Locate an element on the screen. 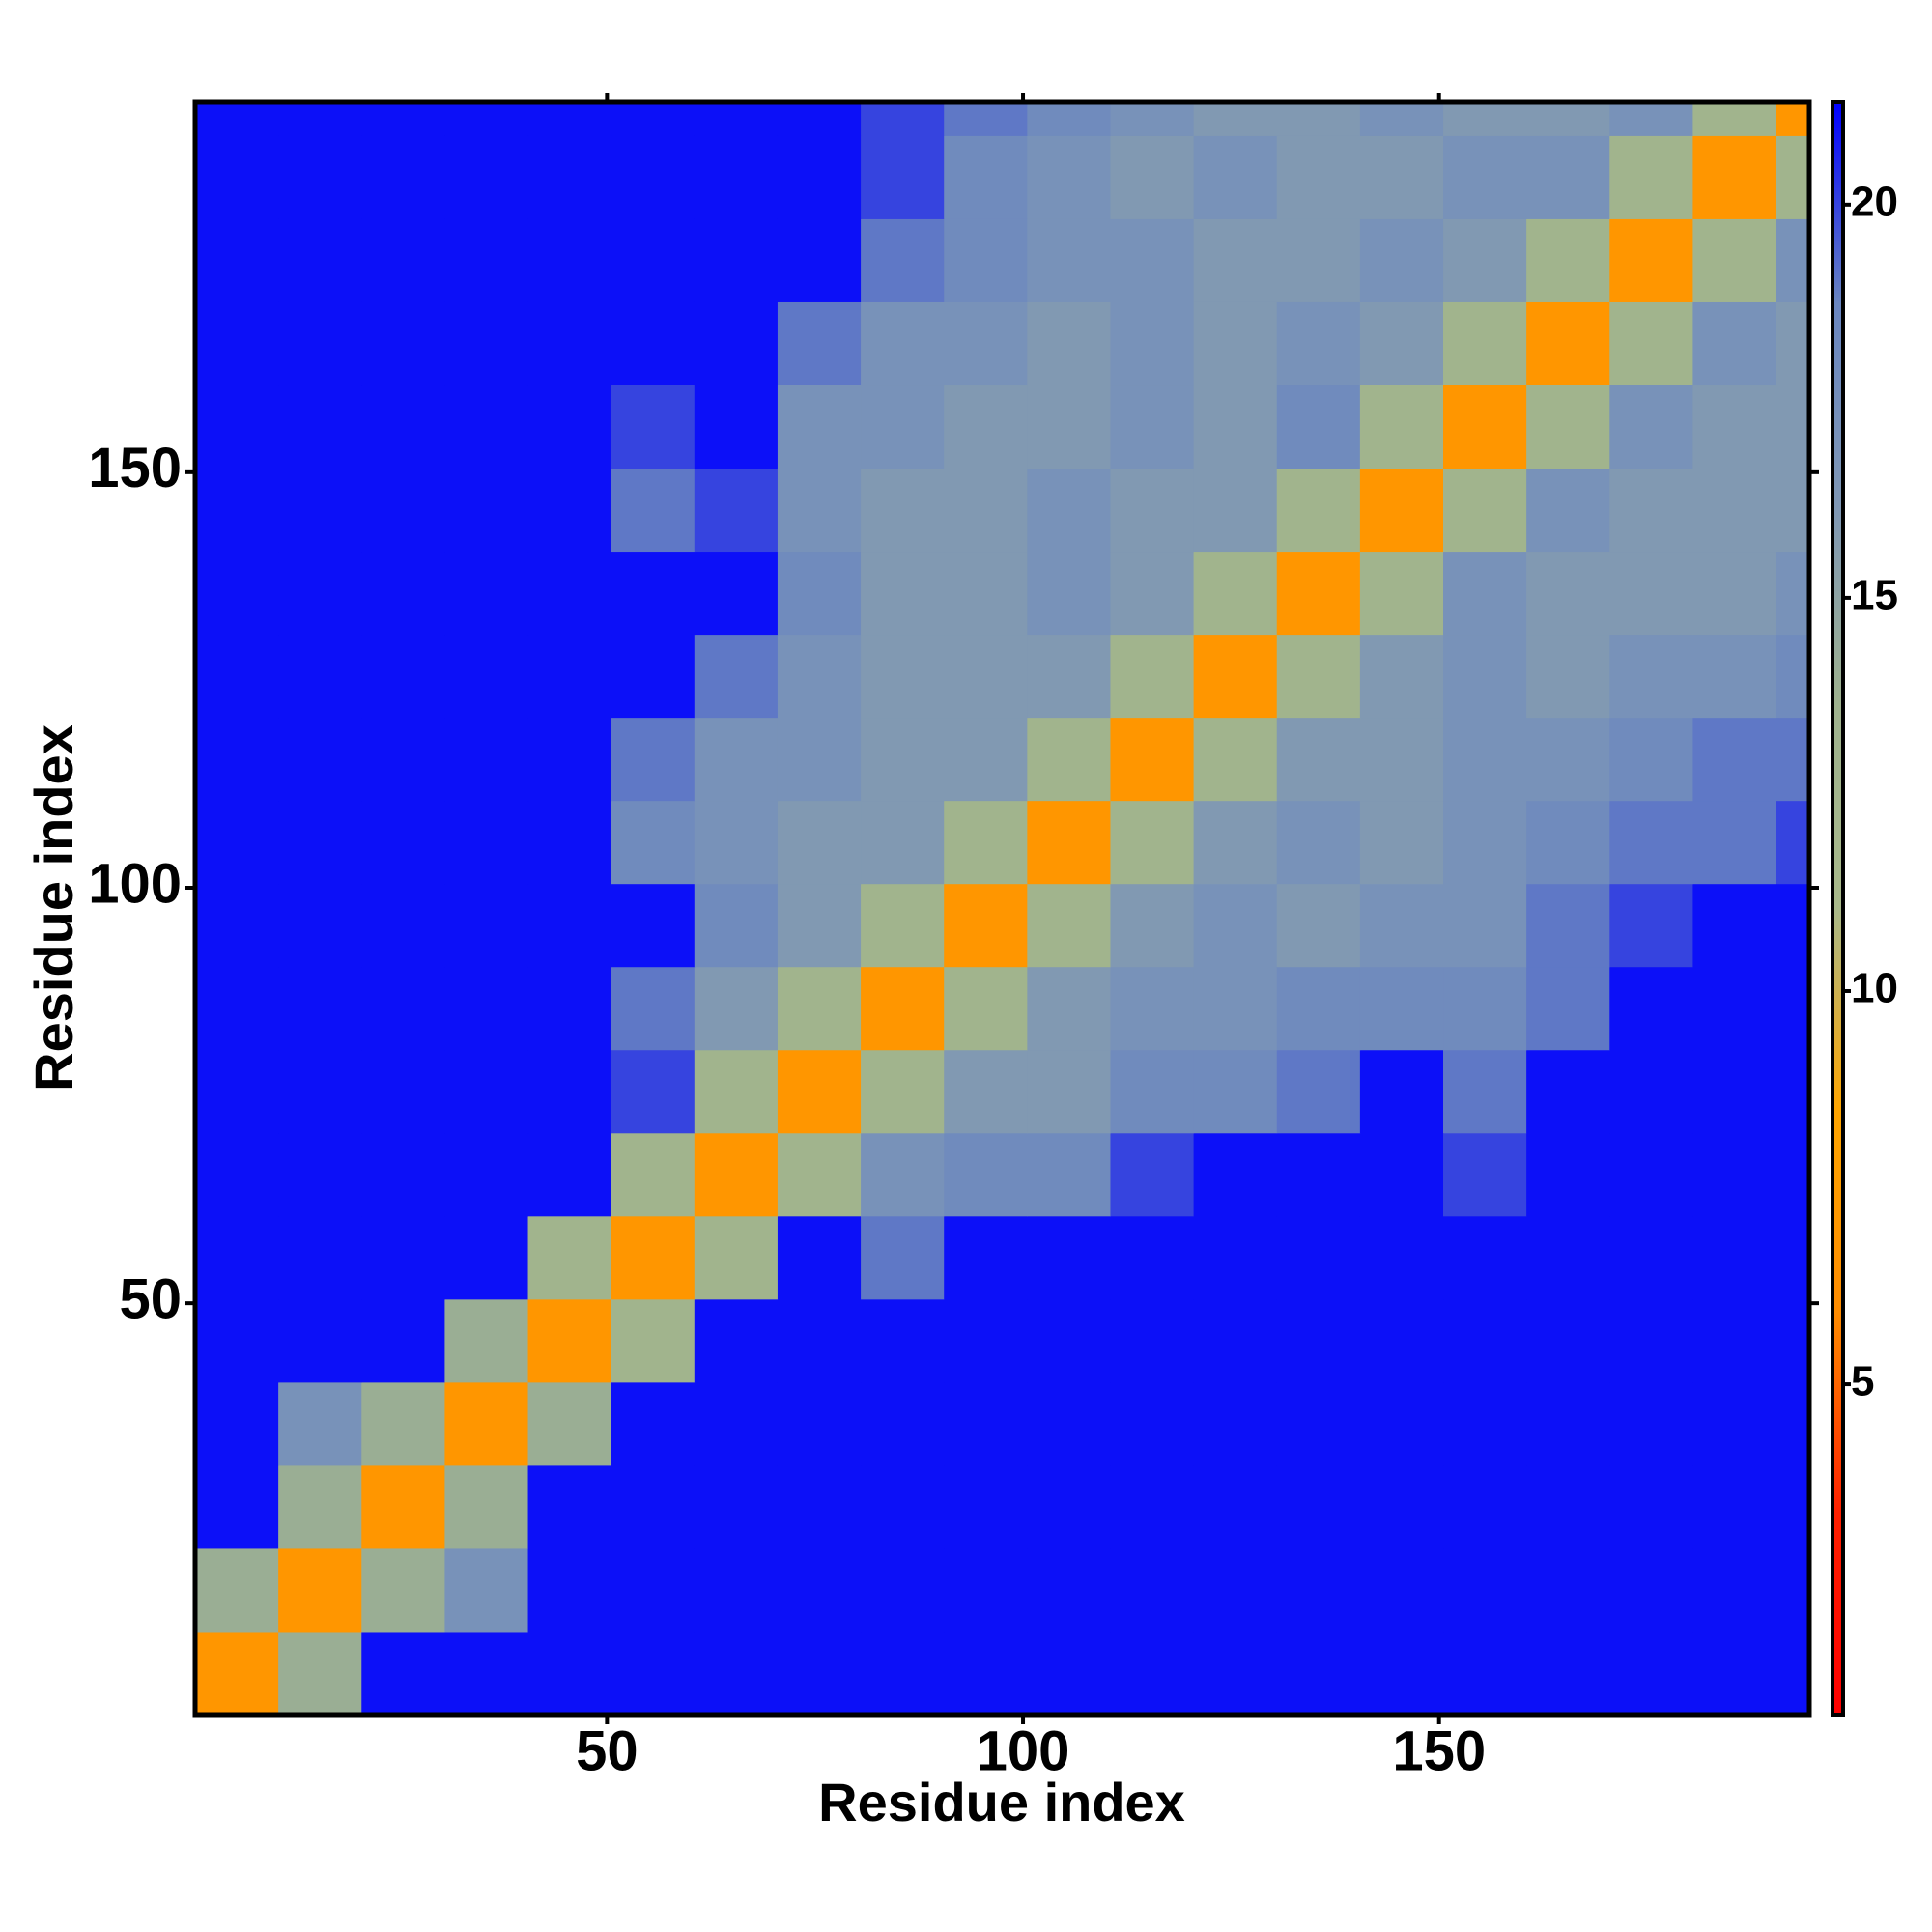 This screenshot has height=1932, width=1932. y-tick-label: 50 is located at coordinates (150, 1298).